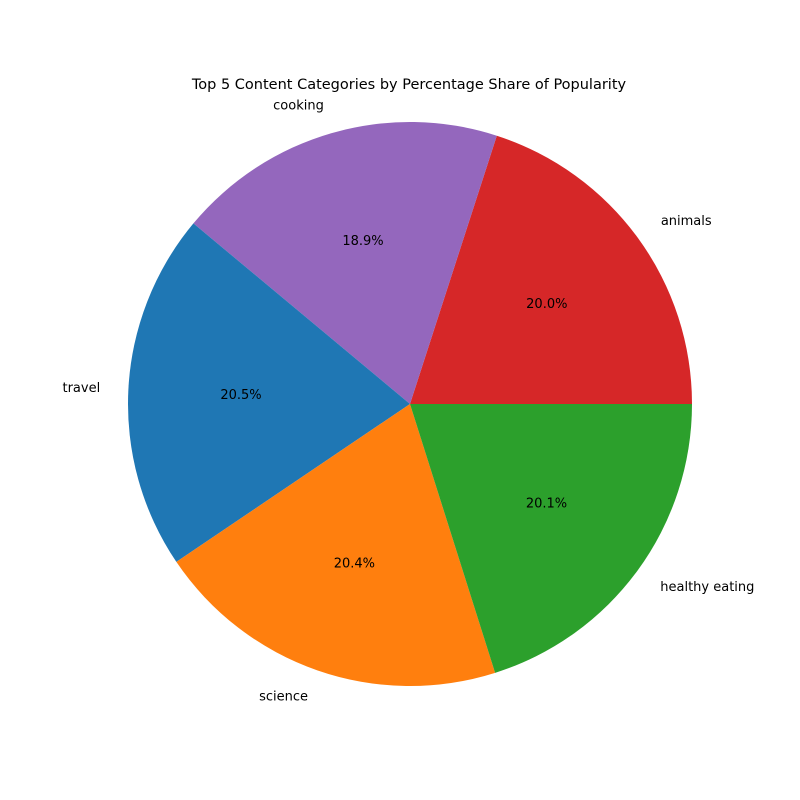  What do you see at coordinates (546, 304) in the screenshot?
I see `slice-pct-animals: 20.0%` at bounding box center [546, 304].